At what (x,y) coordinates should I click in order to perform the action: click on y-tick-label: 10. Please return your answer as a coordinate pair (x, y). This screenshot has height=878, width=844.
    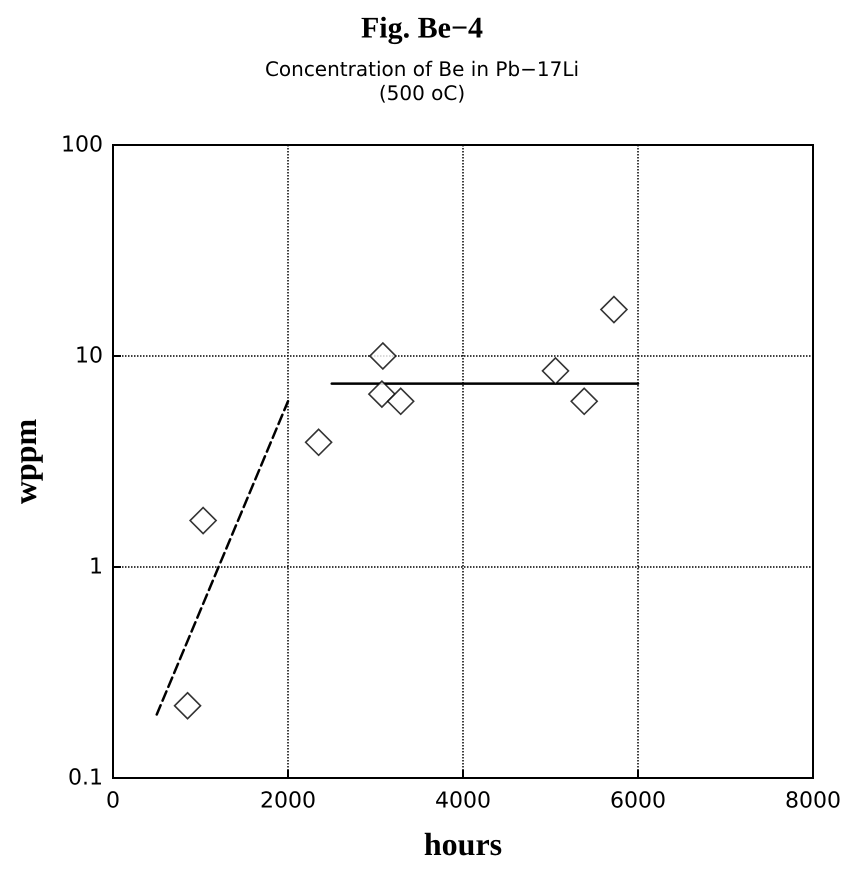
    Looking at the image, I should click on (89, 356).